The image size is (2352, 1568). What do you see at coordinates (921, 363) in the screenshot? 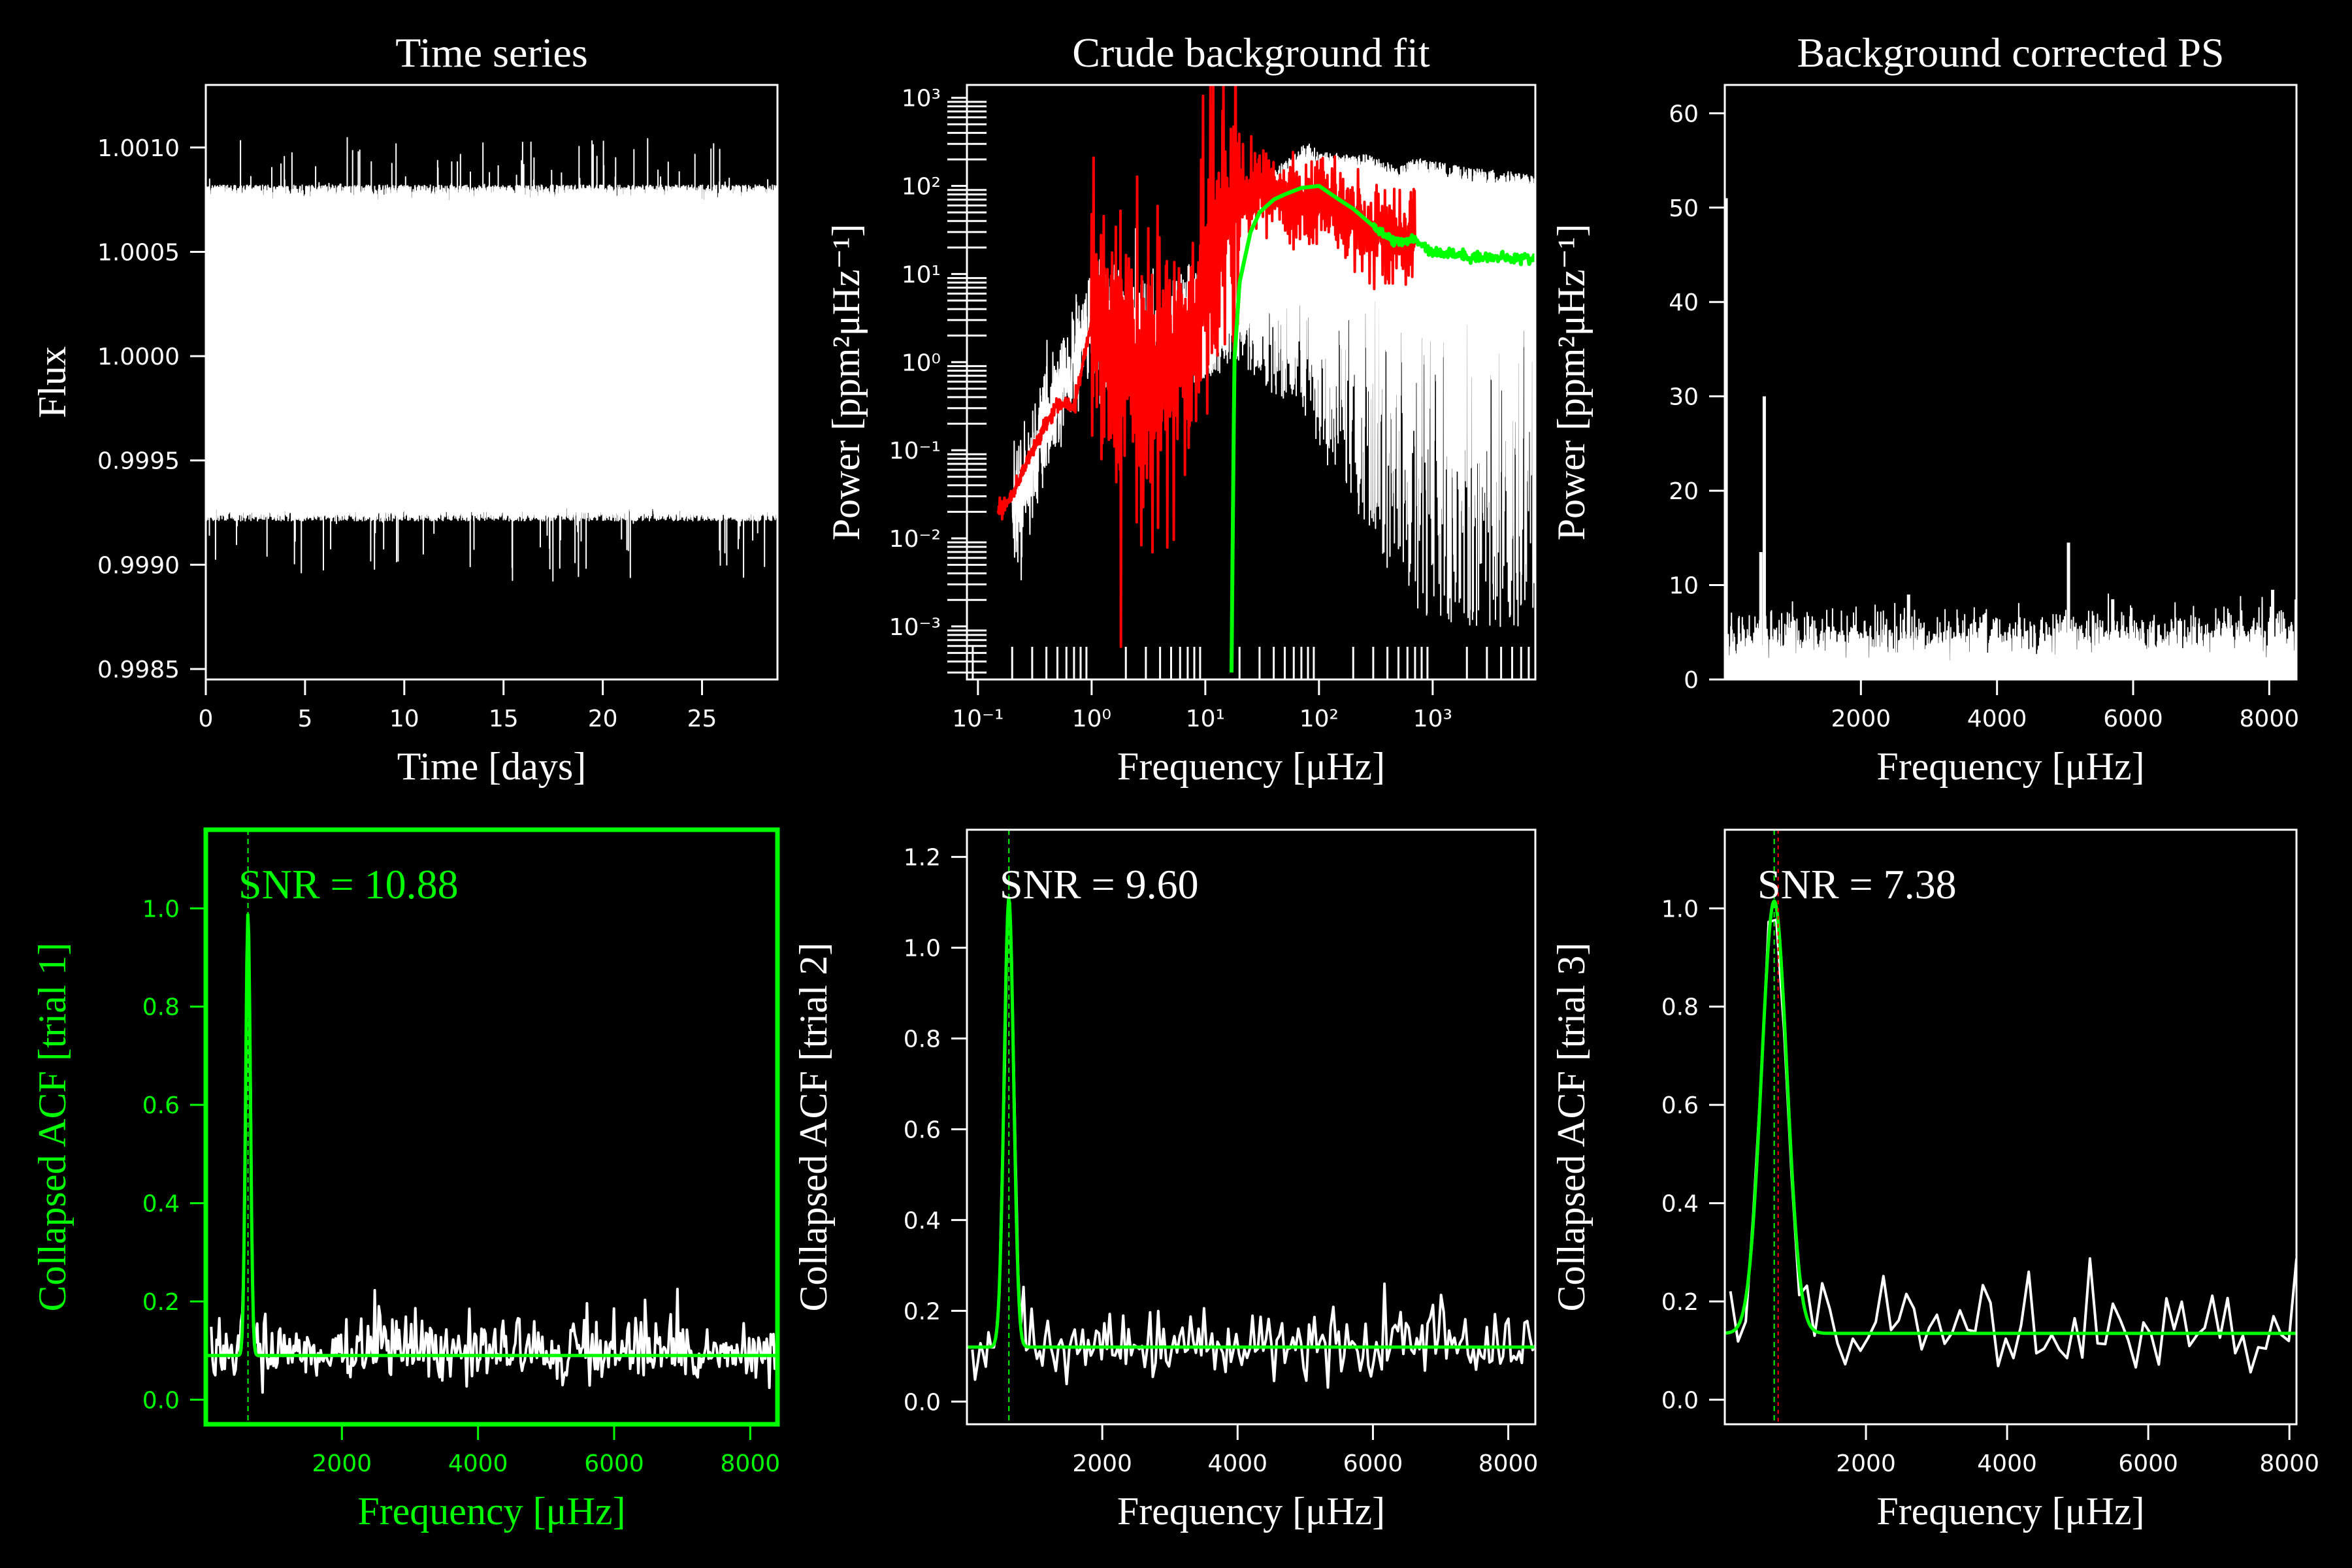
I see `y-tick-label: 10⁰` at bounding box center [921, 363].